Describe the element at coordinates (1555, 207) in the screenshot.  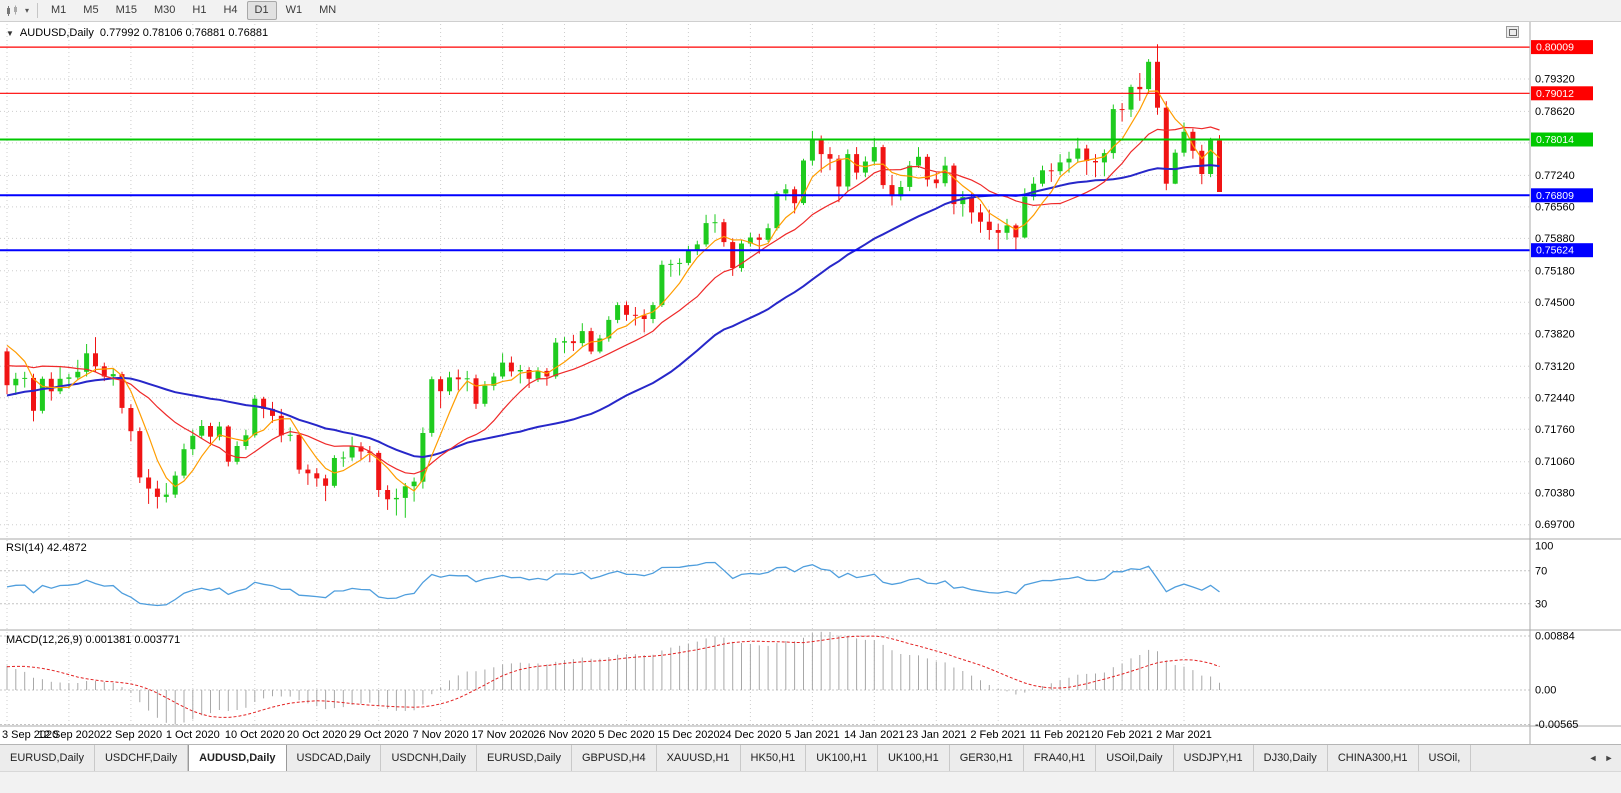
I see `price-tick-label: 0.76560` at that location.